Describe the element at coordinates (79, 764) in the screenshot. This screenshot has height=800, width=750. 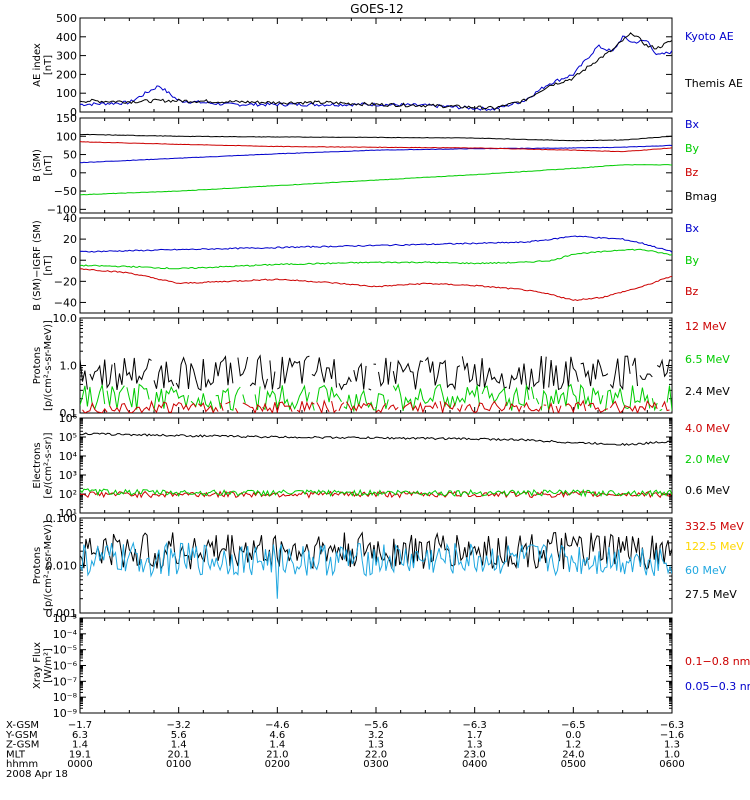
I see `x-row-value: 0000` at that location.